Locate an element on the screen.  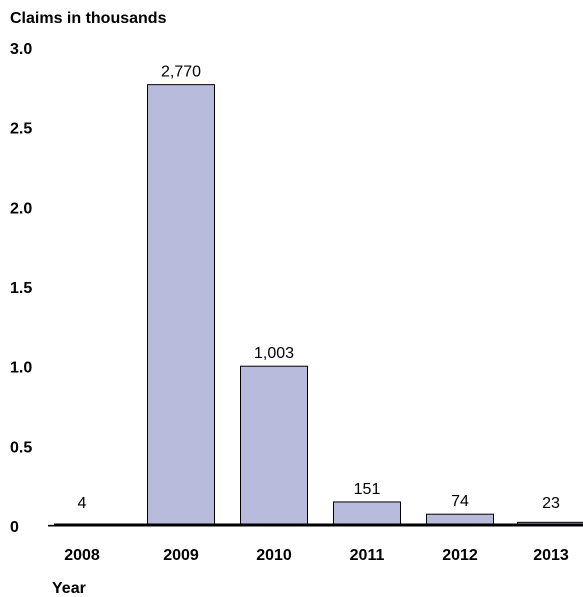
y-tick-label: 1.5 is located at coordinates (21, 288).